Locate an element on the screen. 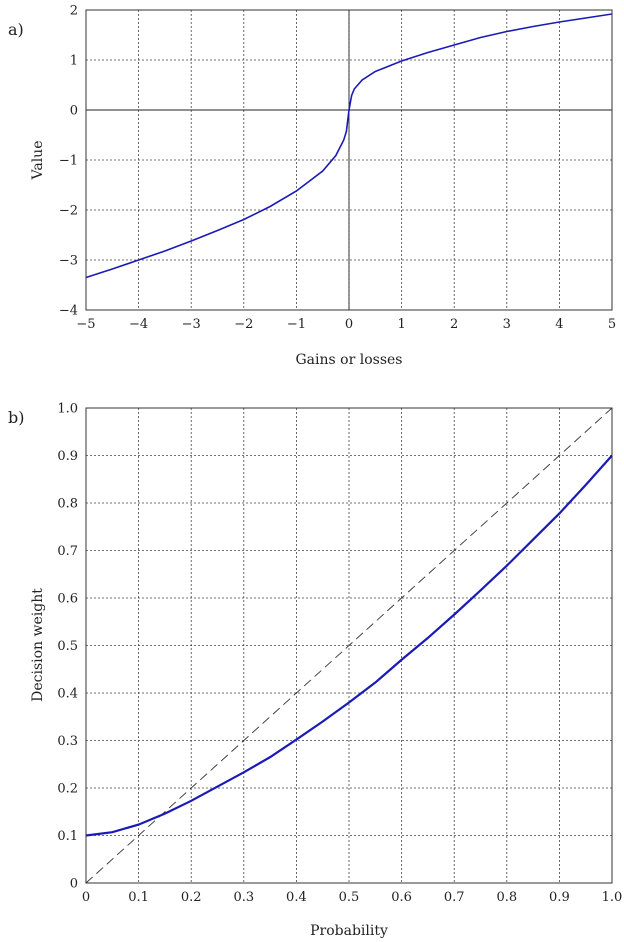 The image size is (624, 942). decision-weight-x-tick-label: 0 is located at coordinates (86, 897).